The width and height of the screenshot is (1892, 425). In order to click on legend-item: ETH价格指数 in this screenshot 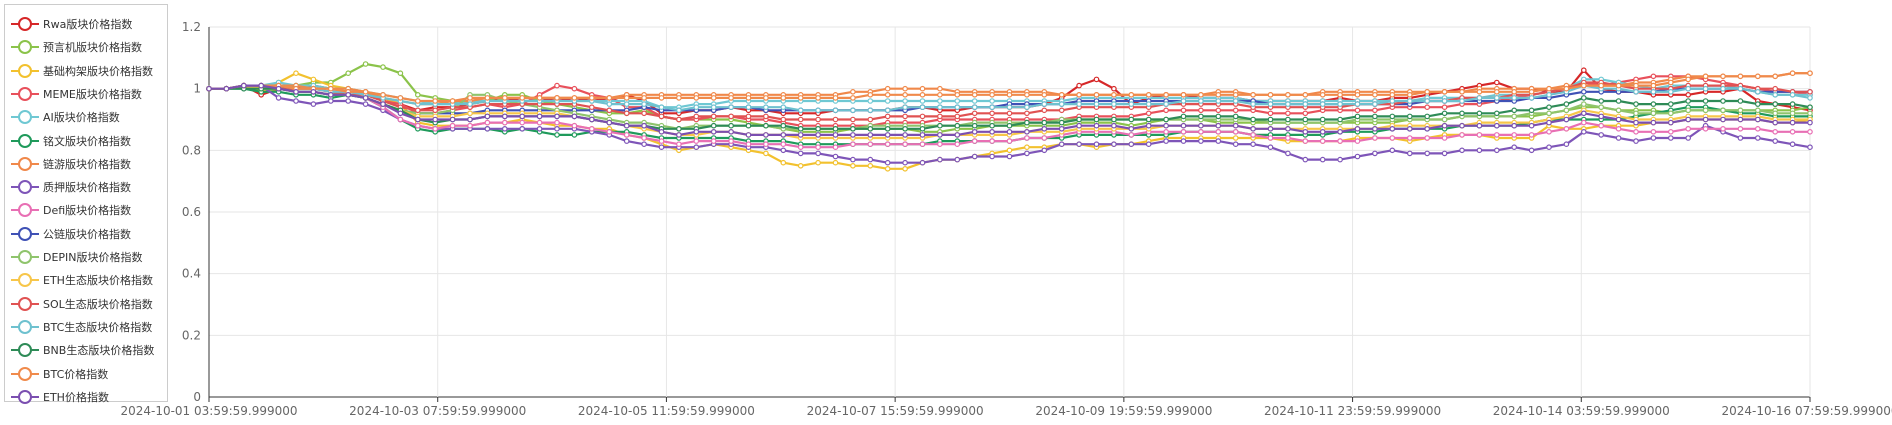, I will do `click(60, 397)`.